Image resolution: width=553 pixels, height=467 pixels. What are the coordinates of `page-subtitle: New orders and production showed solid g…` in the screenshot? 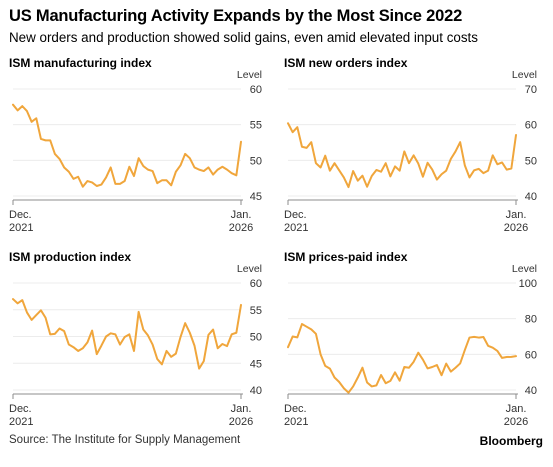 It's located at (243, 37).